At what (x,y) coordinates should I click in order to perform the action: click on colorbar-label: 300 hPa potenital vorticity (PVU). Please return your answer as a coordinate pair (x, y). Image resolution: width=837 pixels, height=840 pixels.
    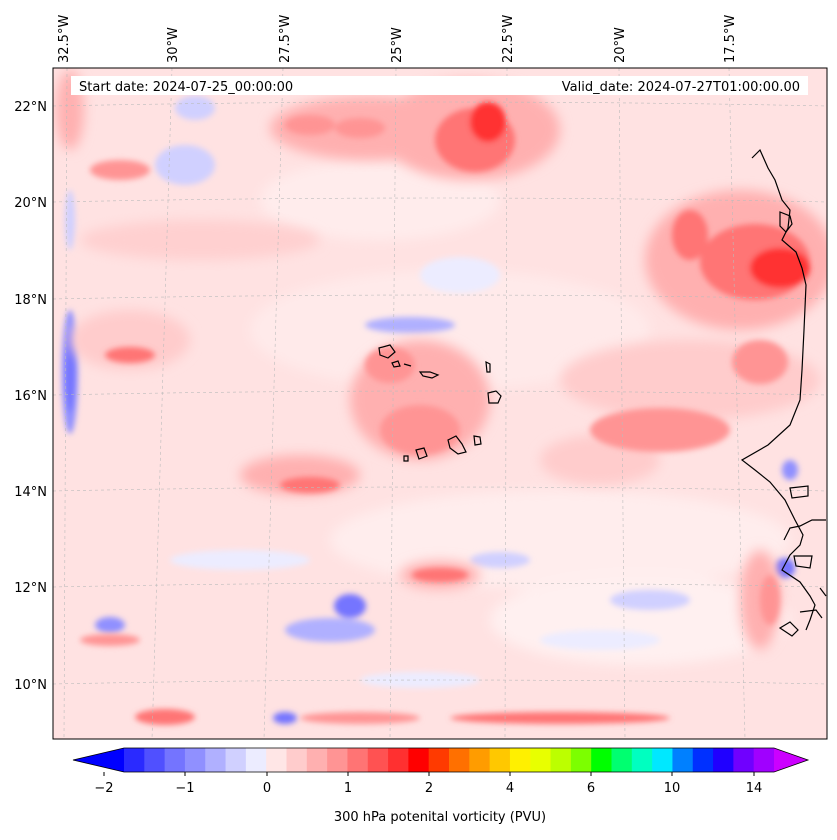
    Looking at the image, I should click on (440, 817).